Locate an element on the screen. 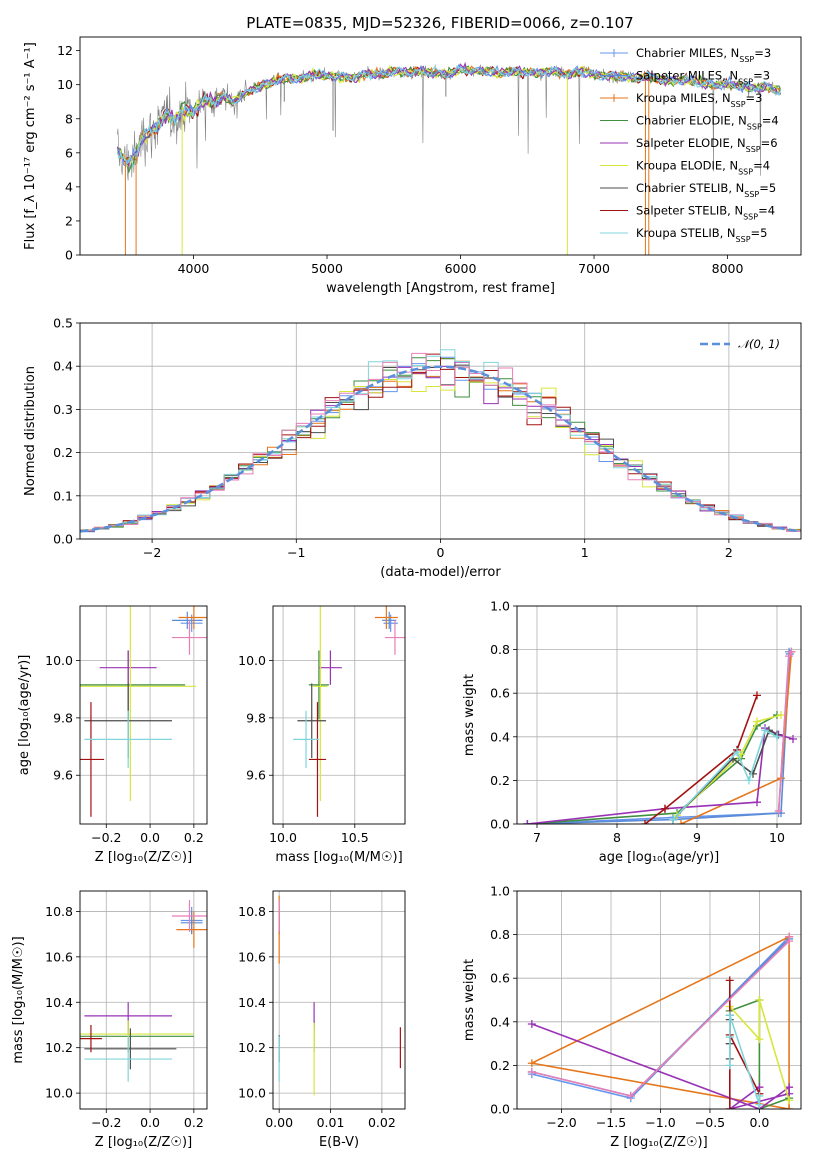 The image size is (819, 1170). mass_vs_EBV-axes: 0.00 0.01 0.02 10.0 10.2 10.4 10.6 10.8 E(B-V) is located at coordinates (321, 1020).